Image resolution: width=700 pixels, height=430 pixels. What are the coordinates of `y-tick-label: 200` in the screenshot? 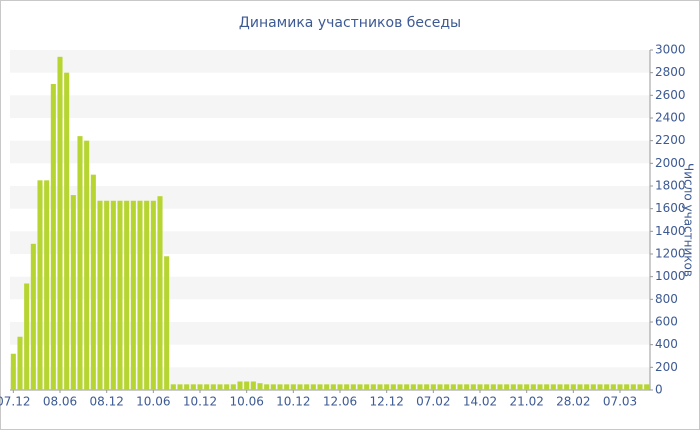 It's located at (666, 367).